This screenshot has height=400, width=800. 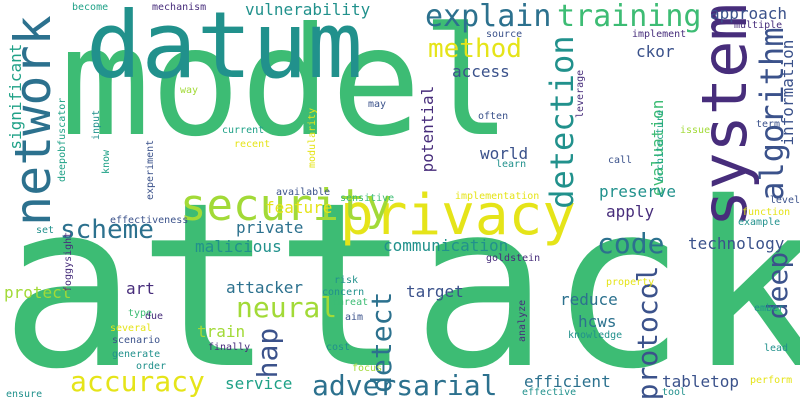 What do you see at coordinates (90, 7) in the screenshot?
I see `word-become: become` at bounding box center [90, 7].